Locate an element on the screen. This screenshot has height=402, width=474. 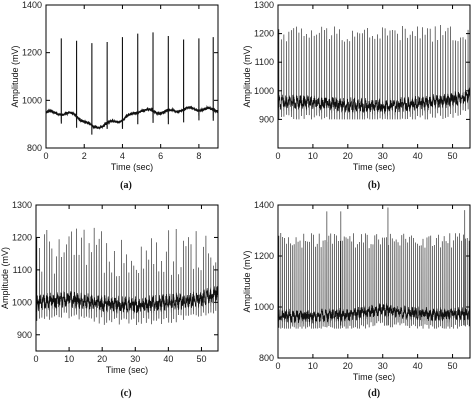
panel-label: (c) is located at coordinates (125, 393).